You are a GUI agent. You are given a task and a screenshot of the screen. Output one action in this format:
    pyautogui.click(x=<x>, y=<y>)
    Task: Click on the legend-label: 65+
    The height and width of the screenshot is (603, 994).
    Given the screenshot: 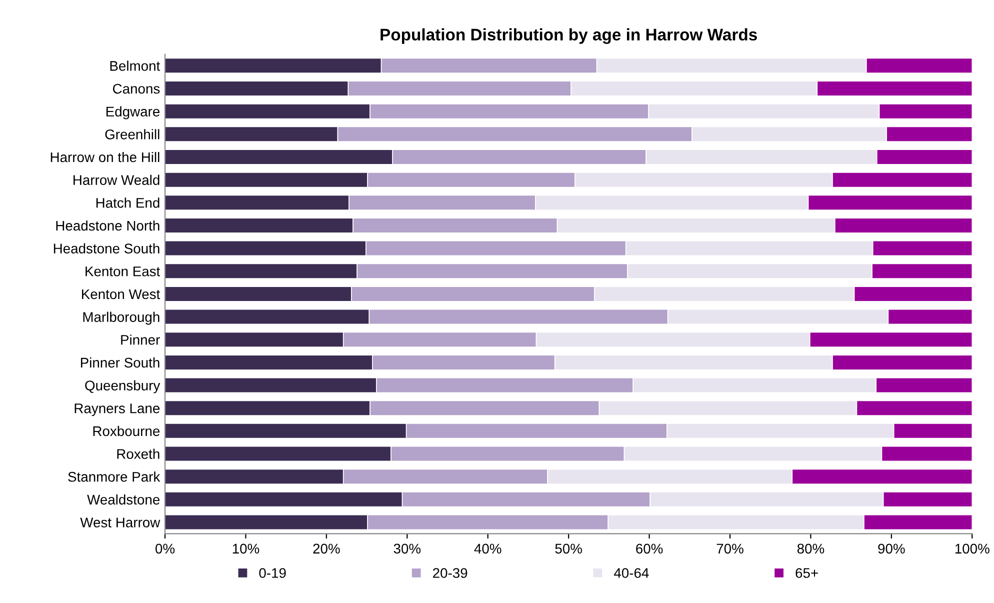 What is the action you would take?
    pyautogui.click(x=807, y=573)
    